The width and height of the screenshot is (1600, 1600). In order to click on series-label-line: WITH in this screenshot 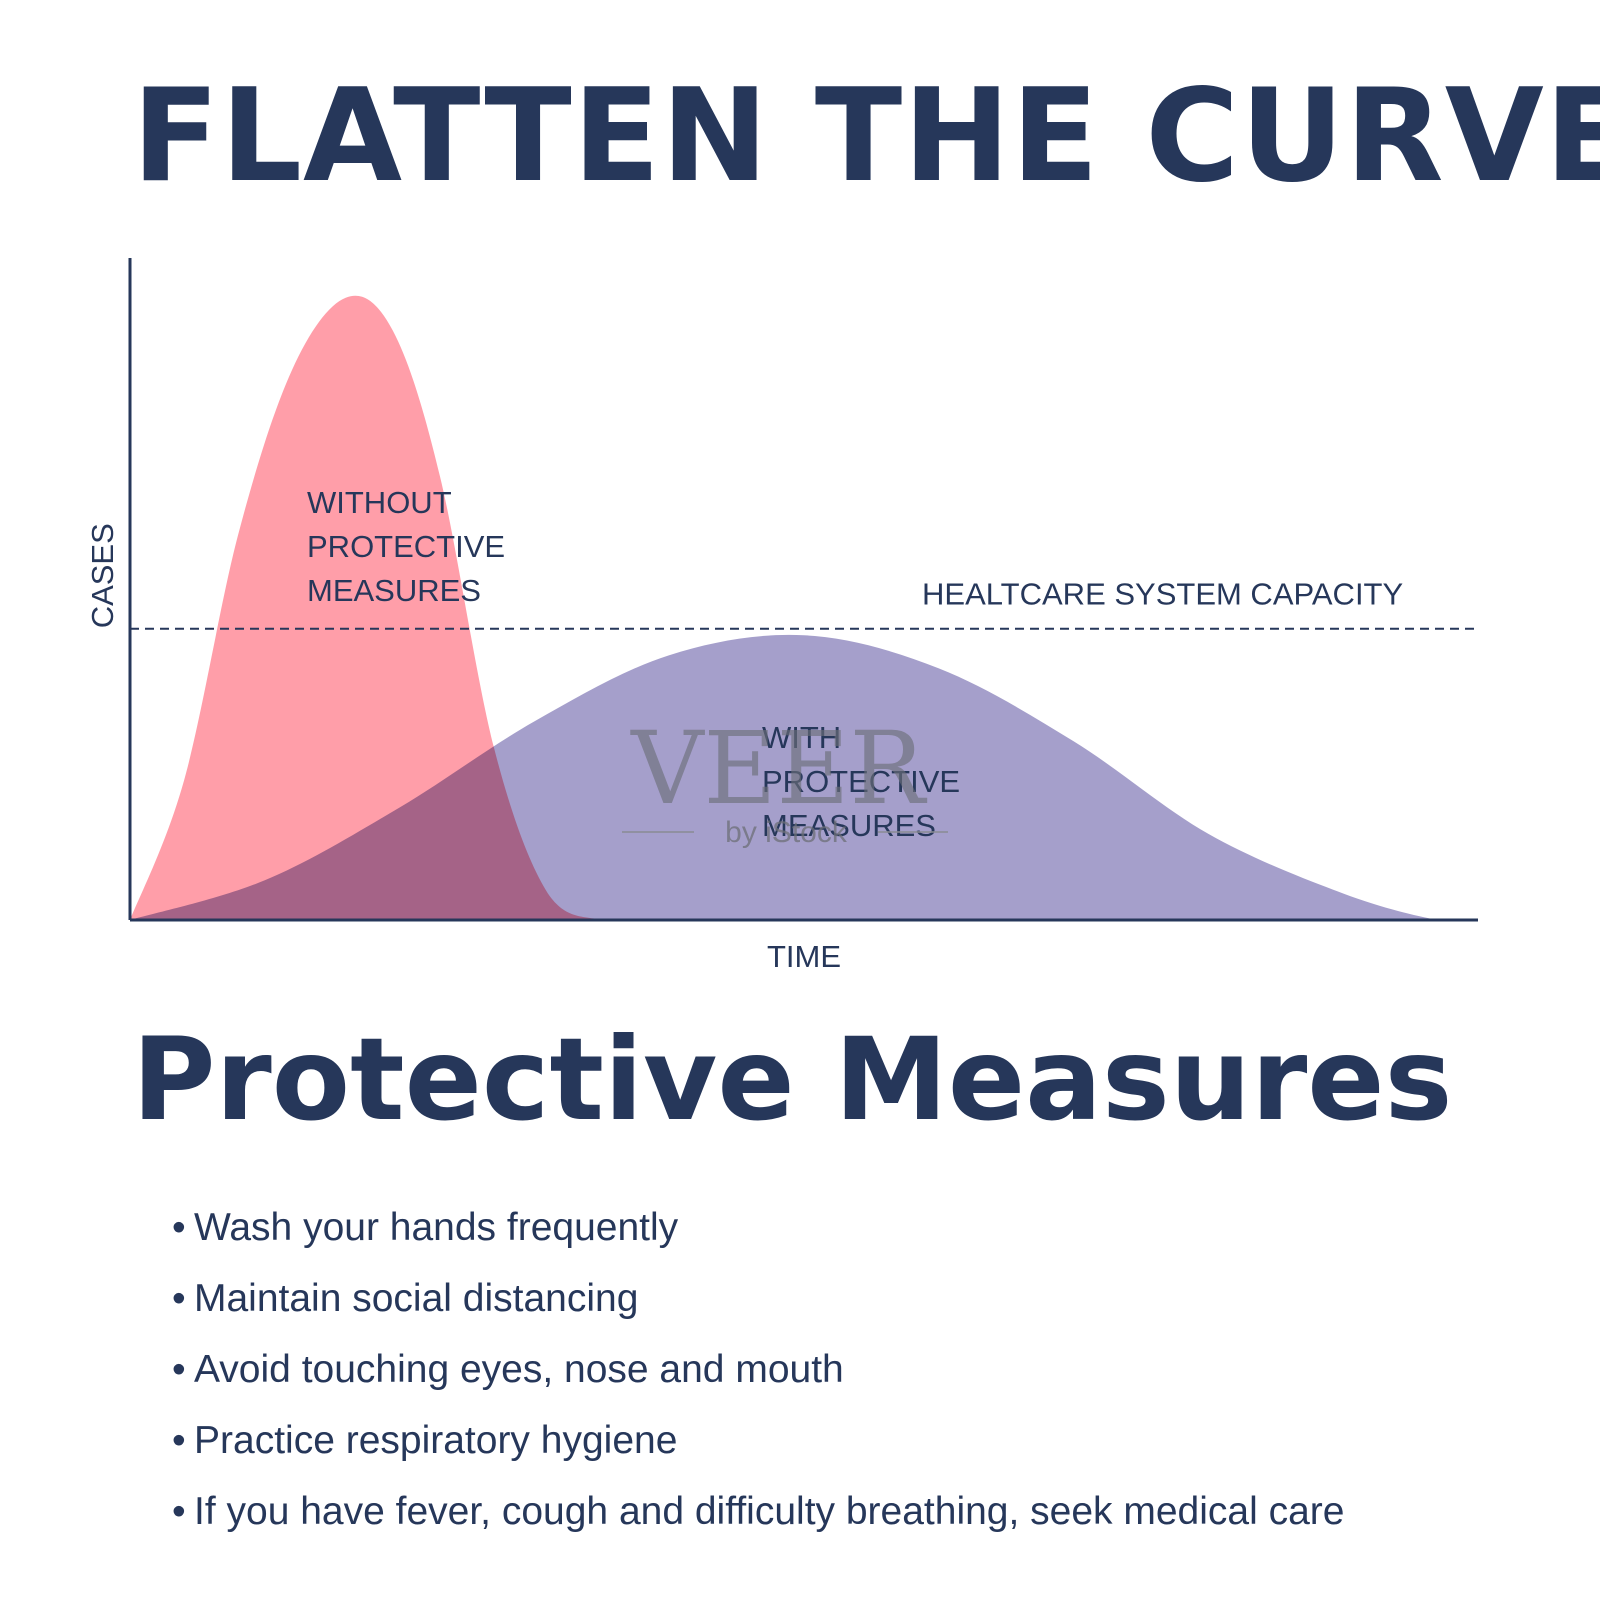, I will do `click(801, 737)`.